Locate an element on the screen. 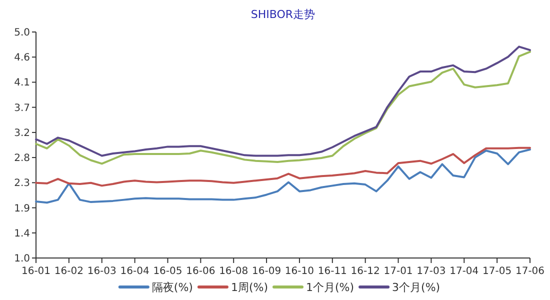 This screenshot has width=550, height=300. legend-label: 隔夜(%) is located at coordinates (172, 287).